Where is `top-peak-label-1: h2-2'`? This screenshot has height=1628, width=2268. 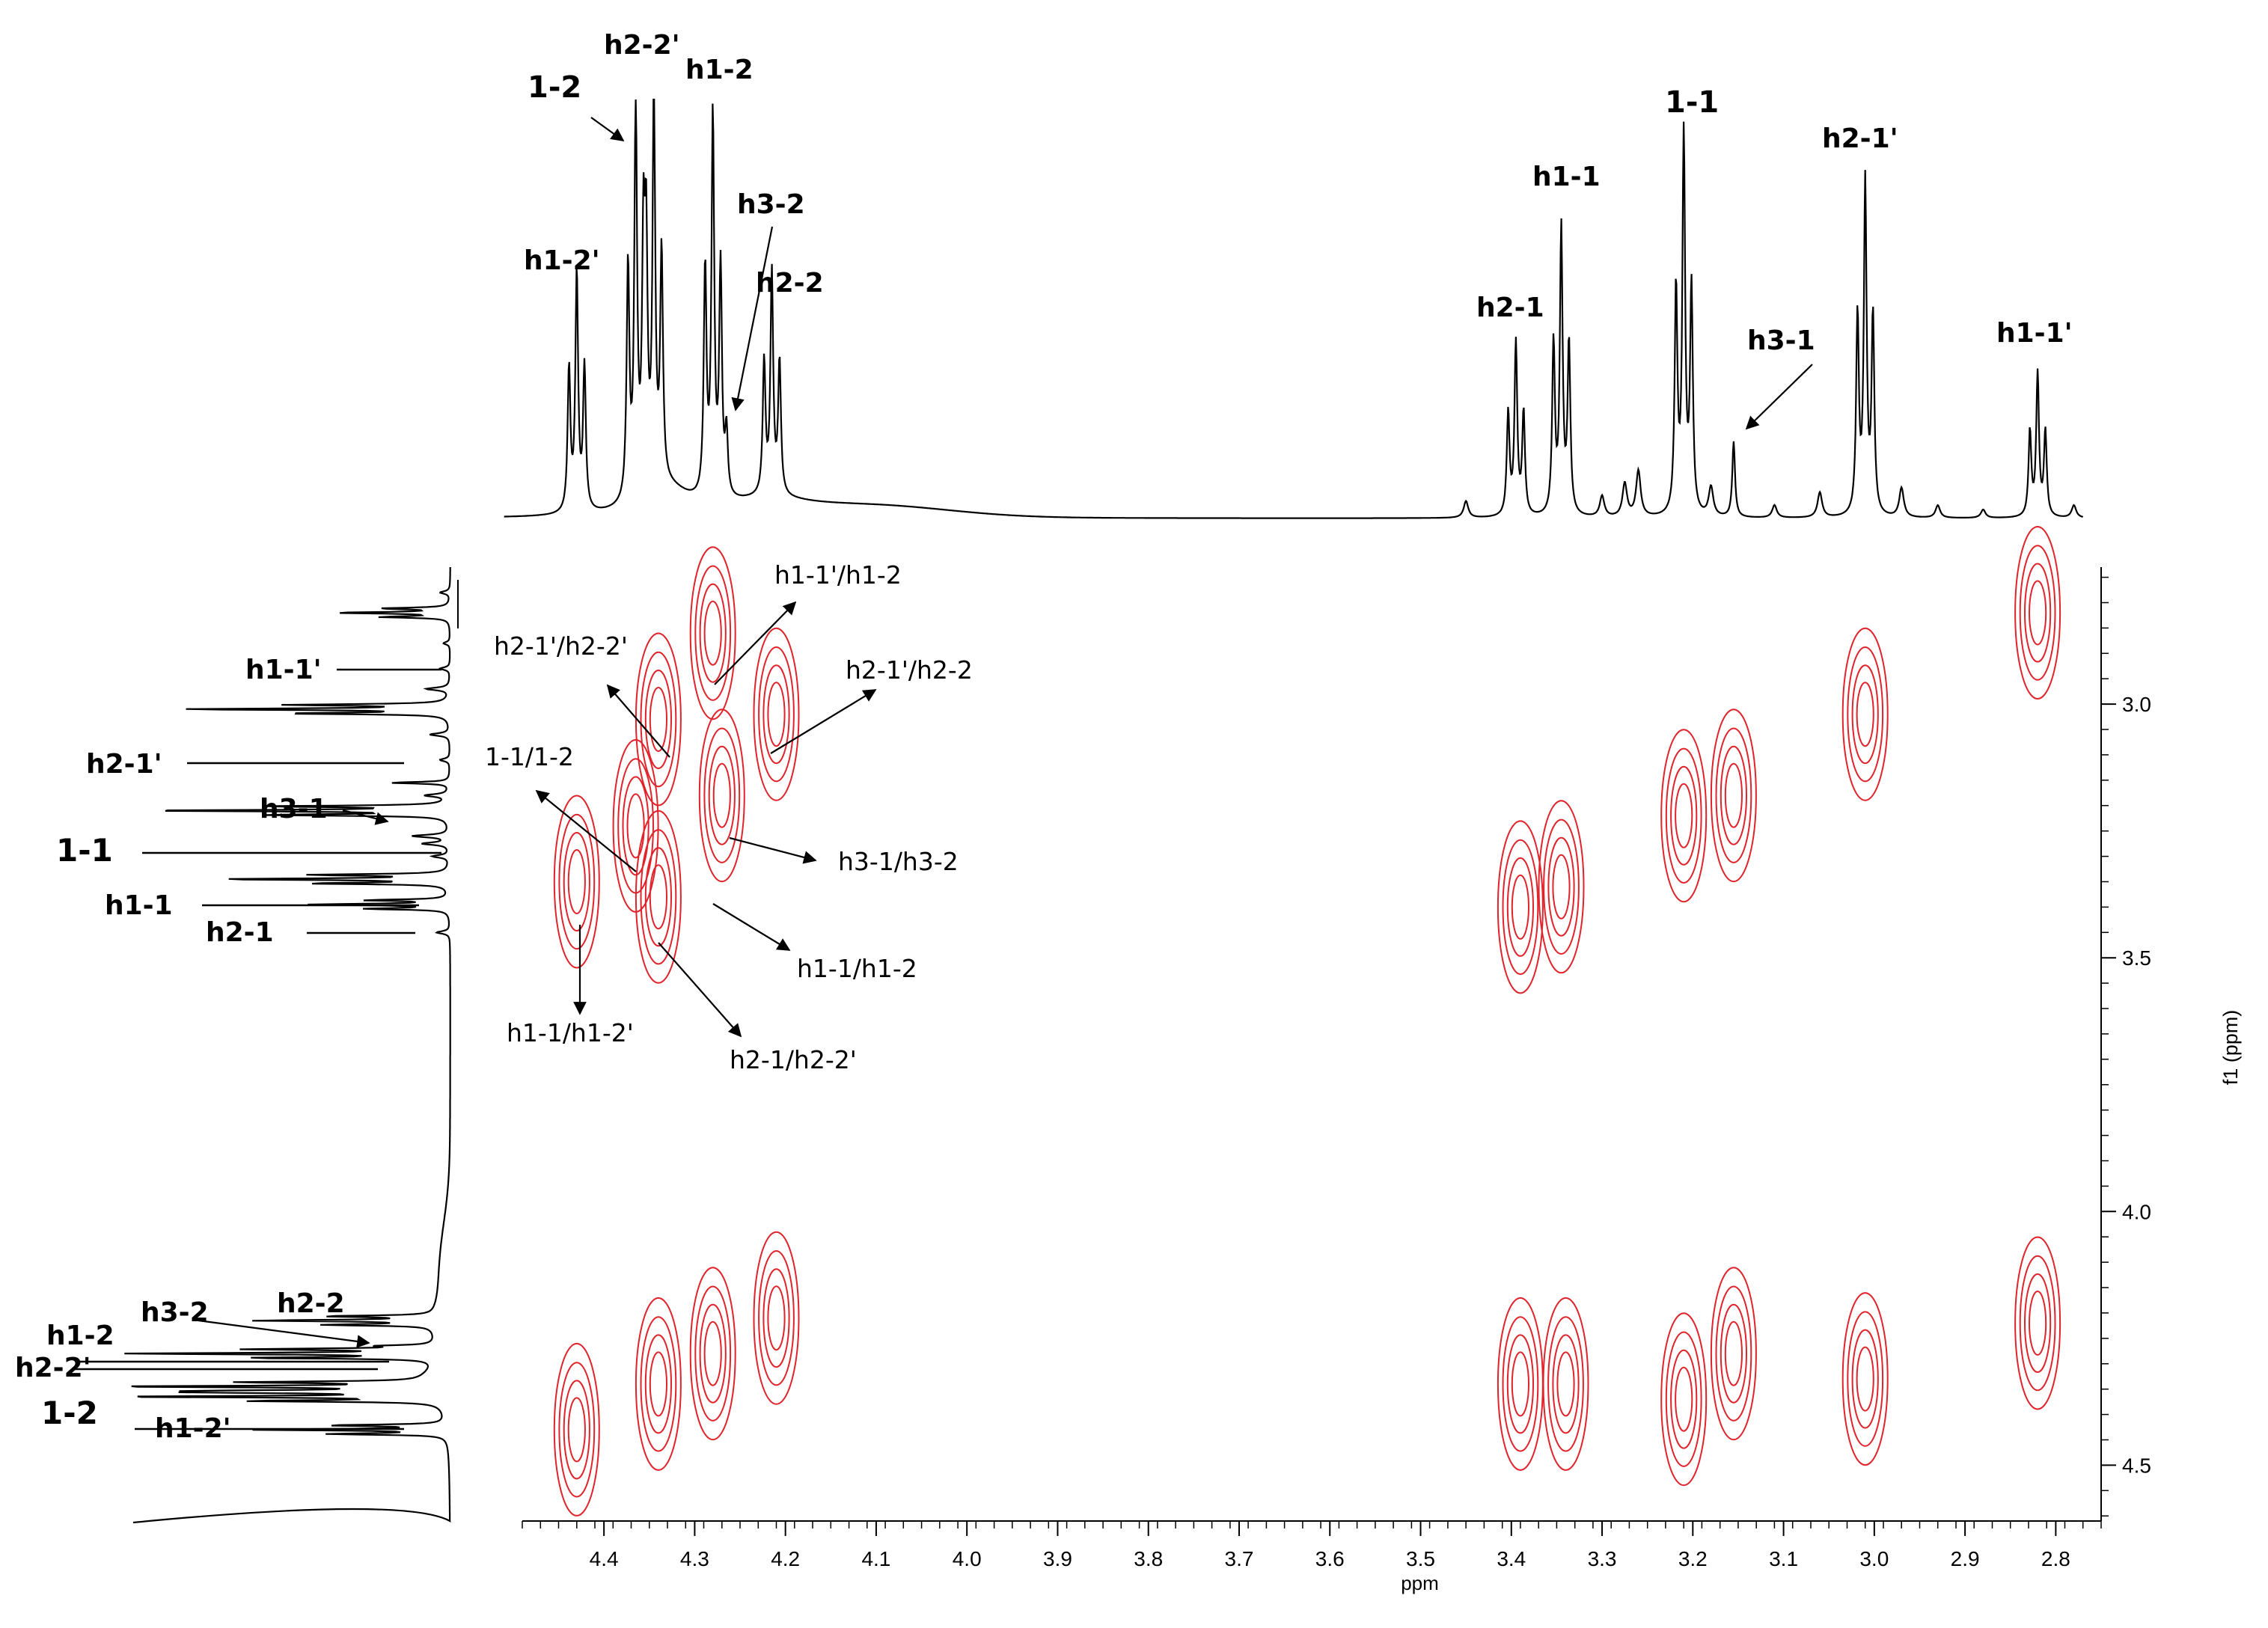
top-peak-label-1: h2-2' is located at coordinates (642, 45).